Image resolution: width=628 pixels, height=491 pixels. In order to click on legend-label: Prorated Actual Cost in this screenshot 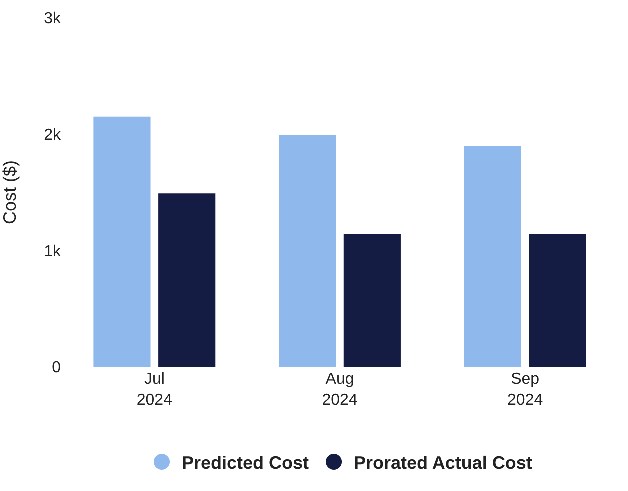, I will do `click(443, 463)`.